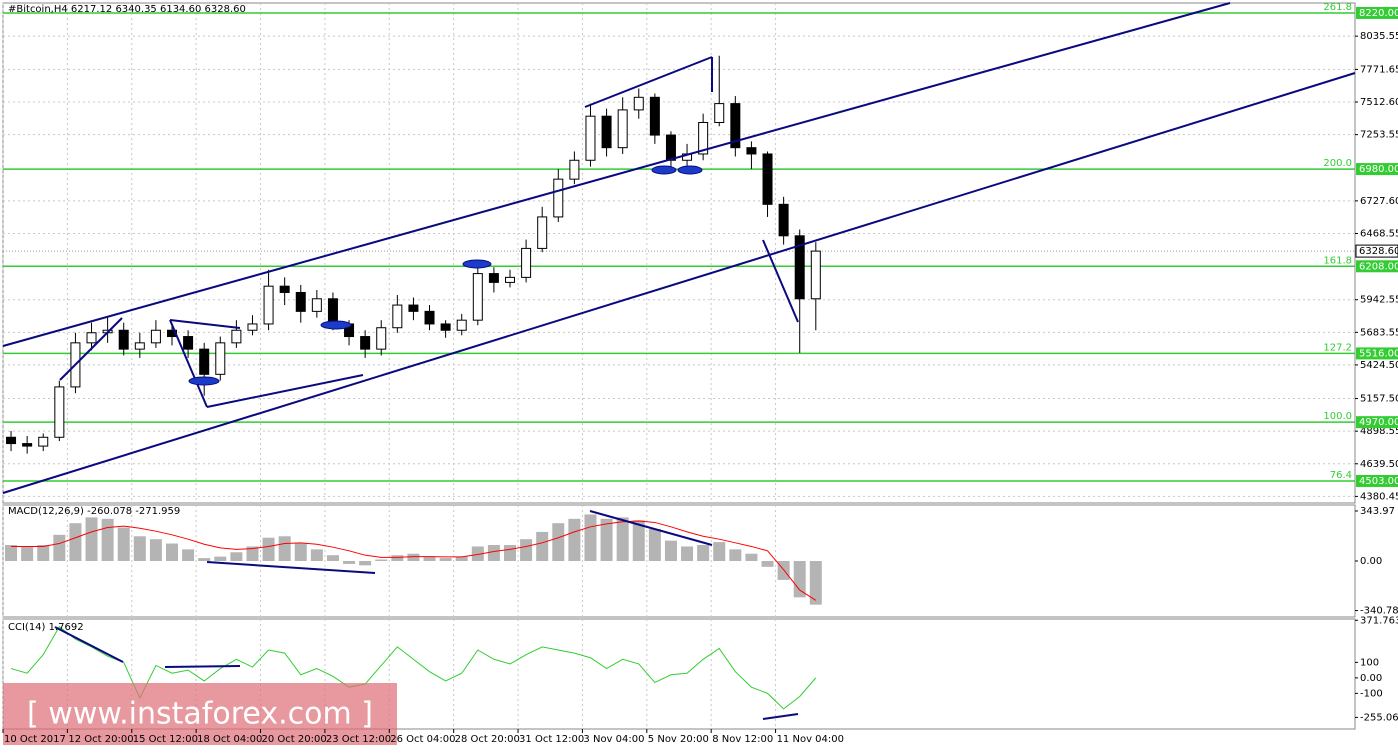  I want to click on last-price-box, so click(1376, 251).